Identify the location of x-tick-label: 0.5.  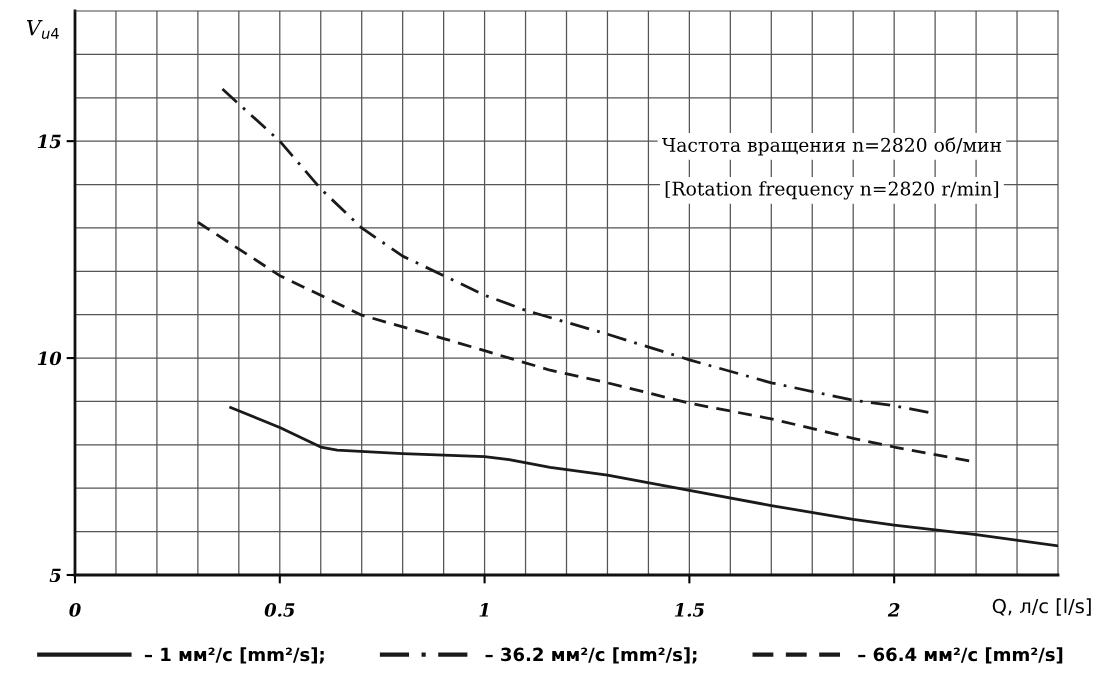
(279, 610).